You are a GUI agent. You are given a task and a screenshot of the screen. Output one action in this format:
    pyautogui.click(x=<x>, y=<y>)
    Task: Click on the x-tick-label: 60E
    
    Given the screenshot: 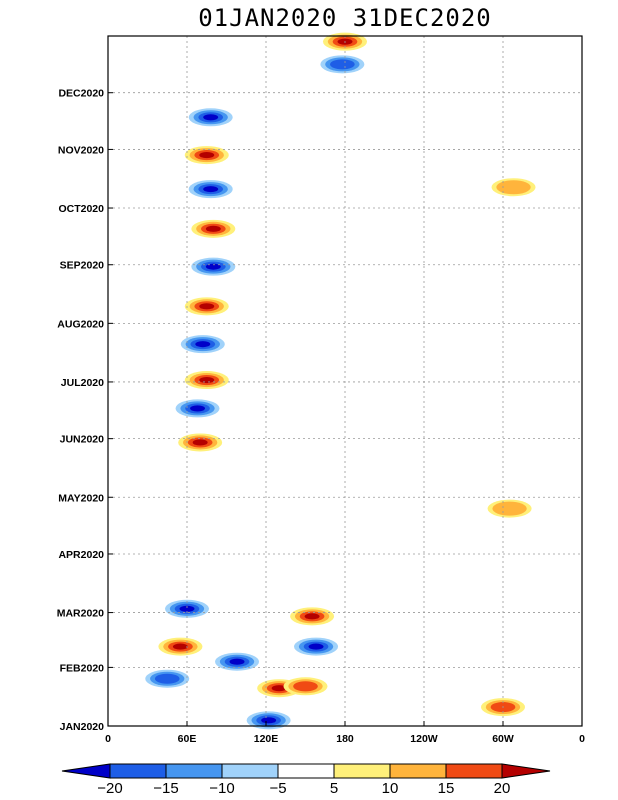 What is the action you would take?
    pyautogui.click(x=187, y=739)
    